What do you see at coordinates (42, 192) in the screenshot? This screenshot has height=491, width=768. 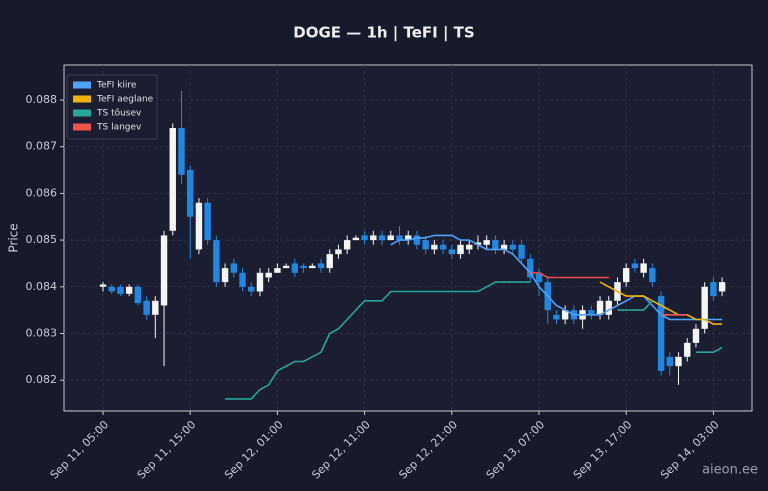 I see `y-tick-label: 0.086` at bounding box center [42, 192].